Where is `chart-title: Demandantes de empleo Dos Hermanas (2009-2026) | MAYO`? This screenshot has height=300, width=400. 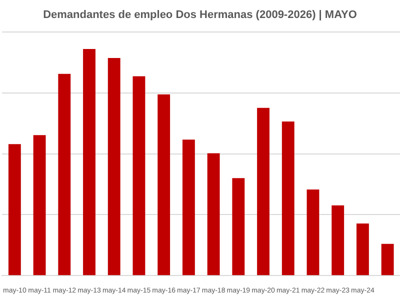
chart-title: Demandantes de empleo Dos Hermanas (2009-2026) | MAYO is located at coordinates (200, 15).